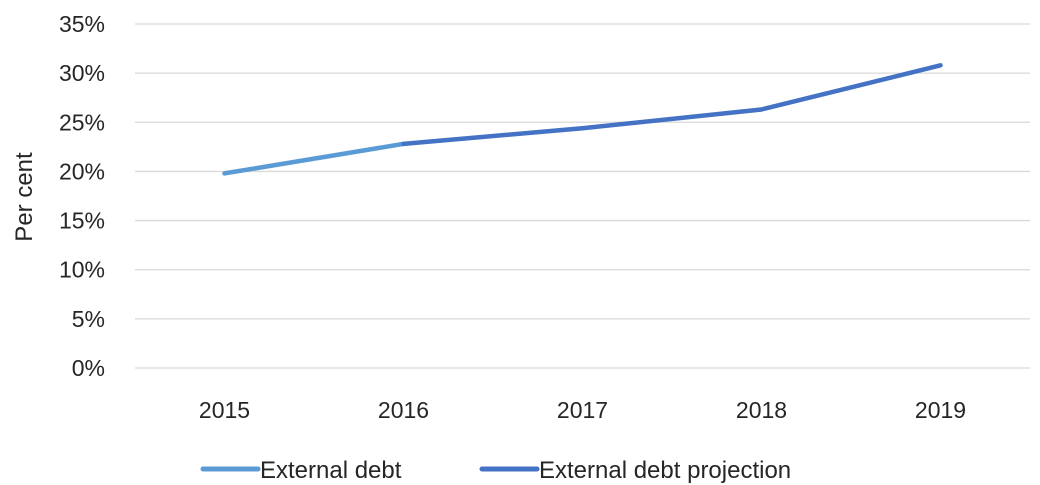 The height and width of the screenshot is (485, 1040). What do you see at coordinates (940, 410) in the screenshot?
I see `x-tick-label: 2019` at bounding box center [940, 410].